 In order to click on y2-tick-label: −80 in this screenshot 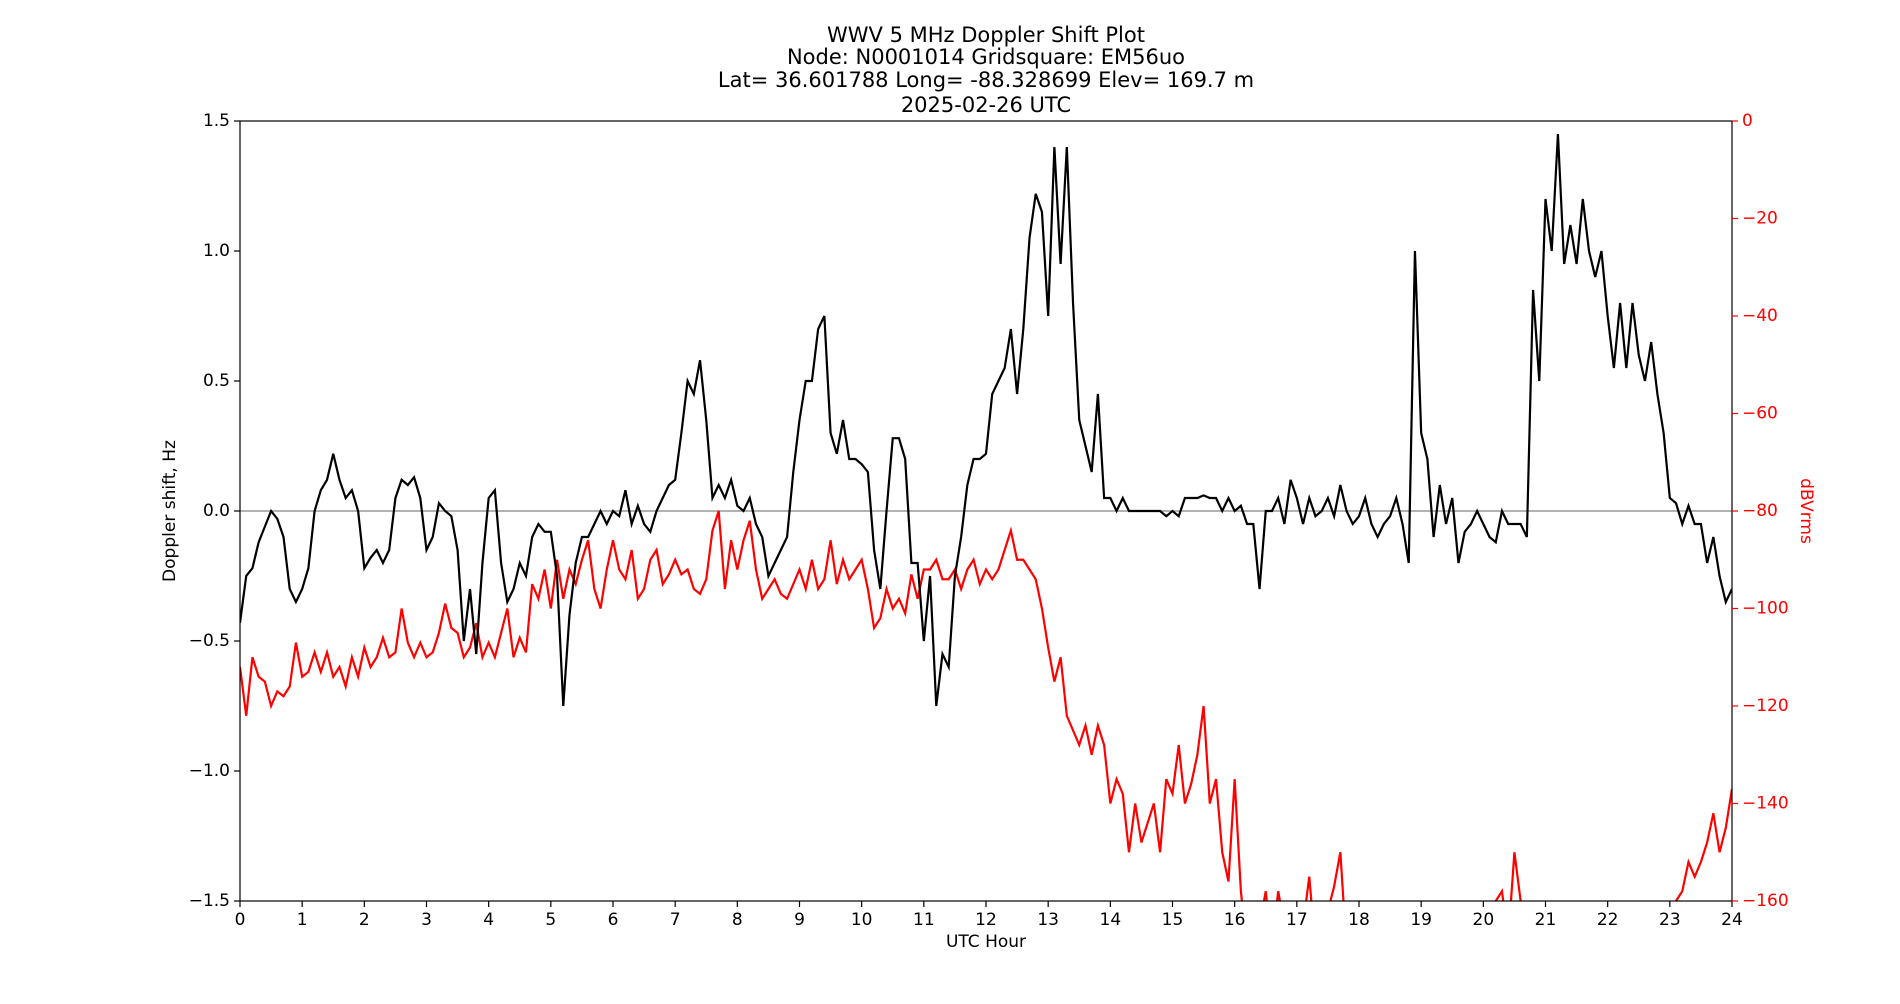, I will do `click(1760, 511)`.